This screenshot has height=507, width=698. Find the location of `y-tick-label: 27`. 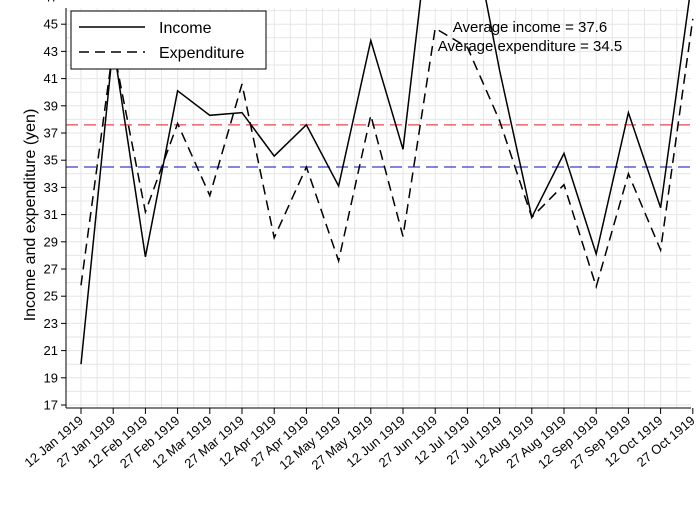

y-tick-label: 27 is located at coordinates (51, 269).